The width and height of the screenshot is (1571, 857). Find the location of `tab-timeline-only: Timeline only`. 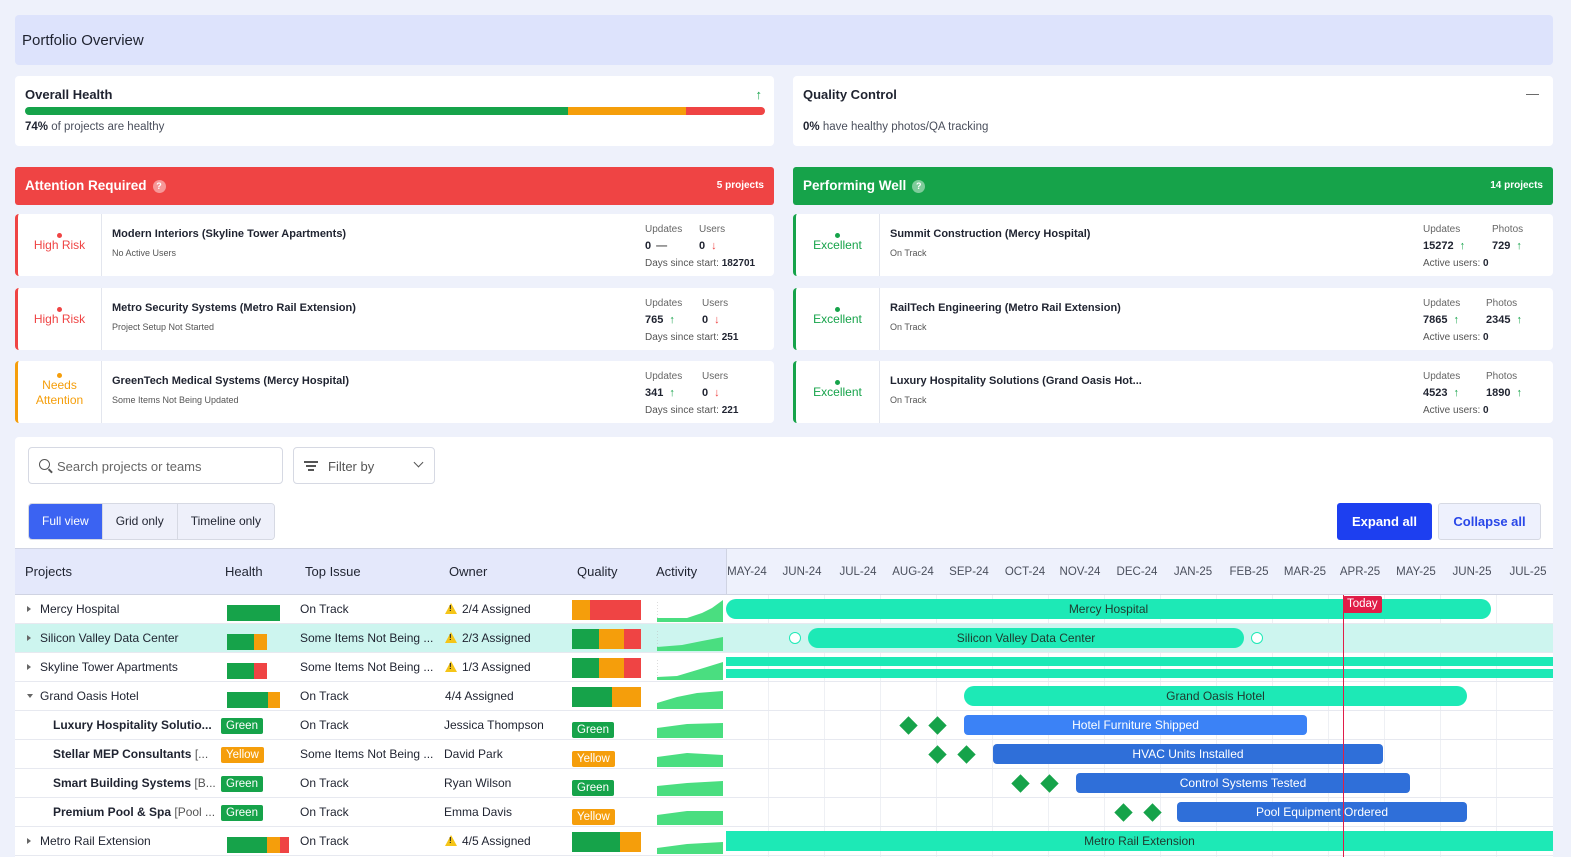

tab-timeline-only: Timeline only is located at coordinates (225, 521).